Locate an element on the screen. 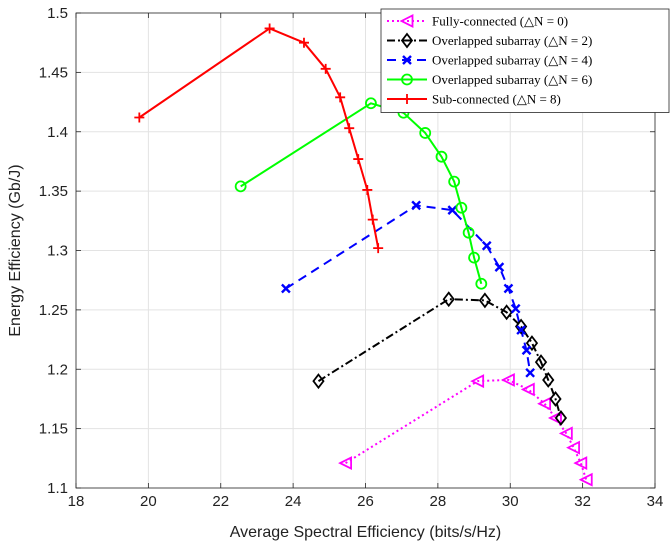 This screenshot has height=542, width=671. y-tick-label: 1.25 is located at coordinates (53, 310).